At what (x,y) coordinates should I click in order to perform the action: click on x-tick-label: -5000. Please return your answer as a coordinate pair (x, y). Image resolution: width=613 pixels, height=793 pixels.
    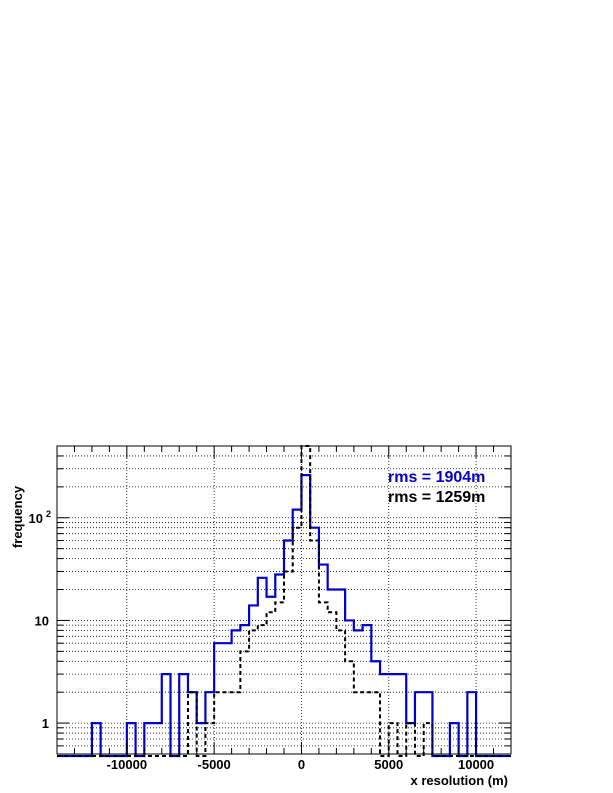
    Looking at the image, I should click on (214, 764).